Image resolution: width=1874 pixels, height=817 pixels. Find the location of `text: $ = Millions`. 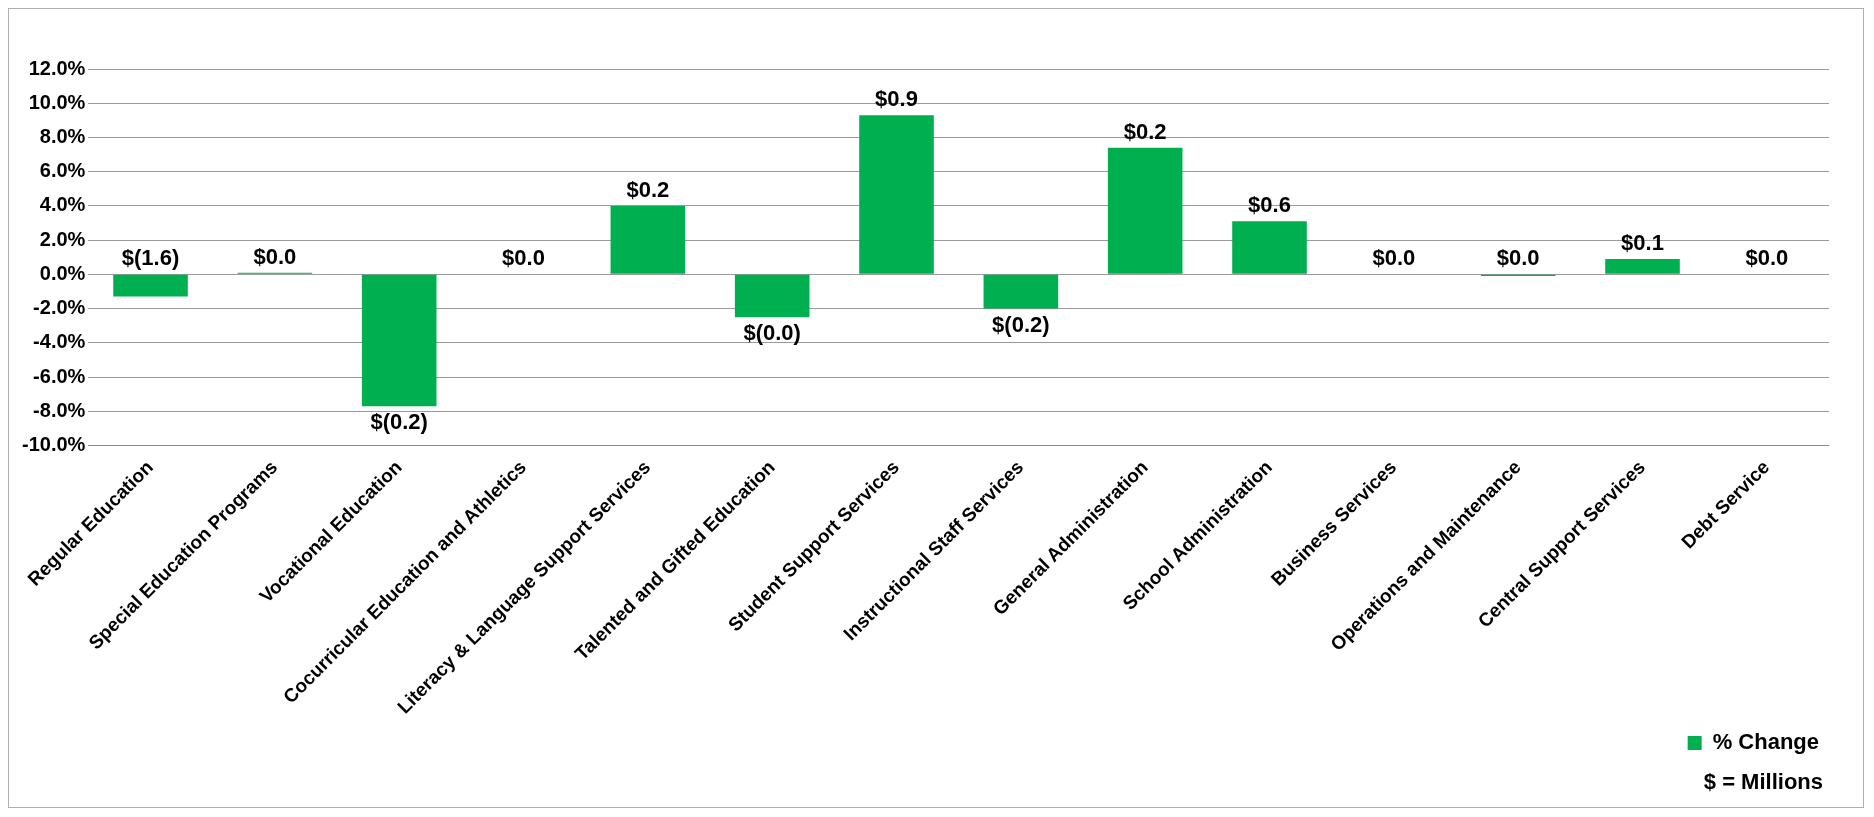

text: $ = Millions is located at coordinates (1763, 782).